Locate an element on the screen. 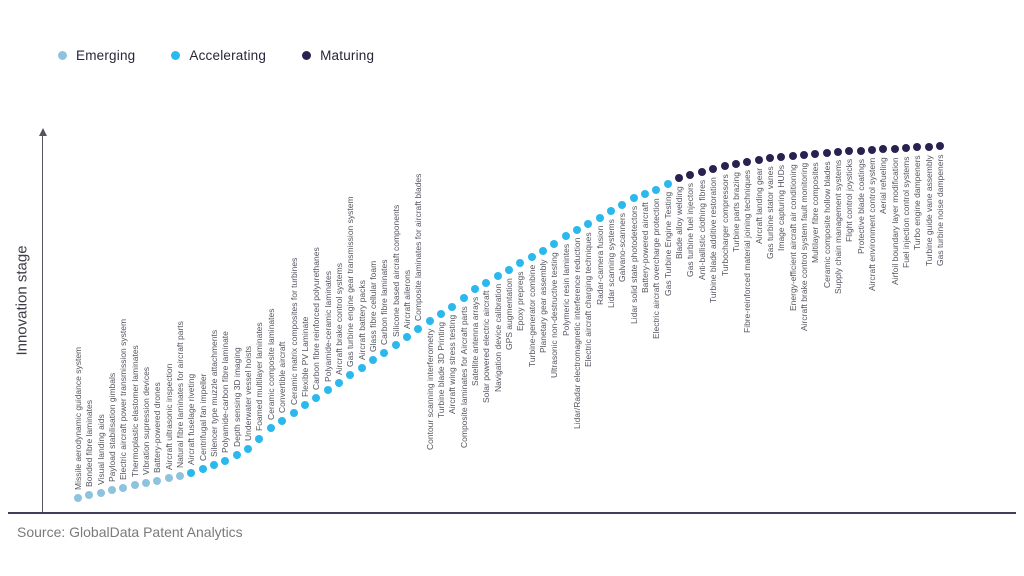 The width and height of the screenshot is (1024, 576). legend-item-emerging: Emerging is located at coordinates (96, 55).